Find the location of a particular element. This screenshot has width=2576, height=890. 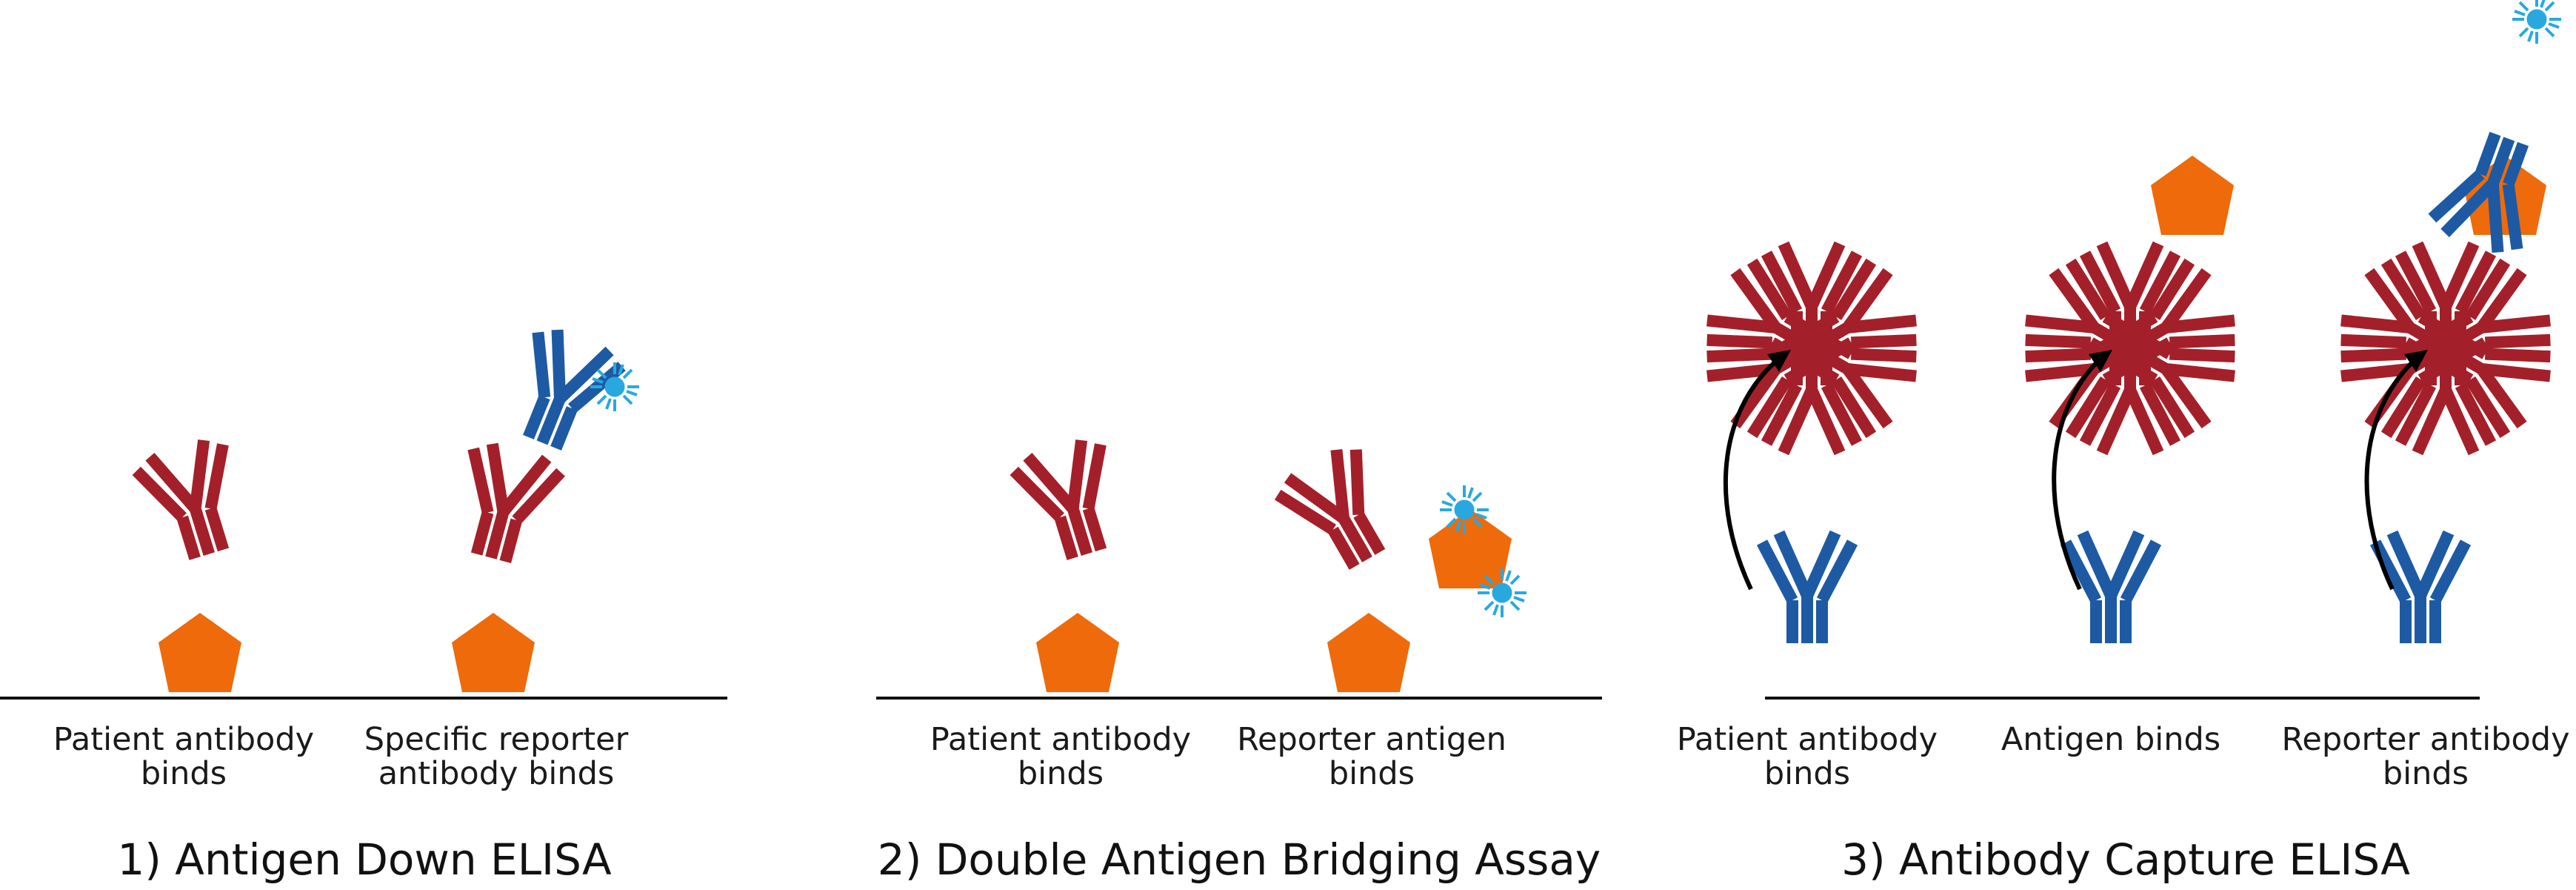

panel-1-illustration is located at coordinates (387, 507).